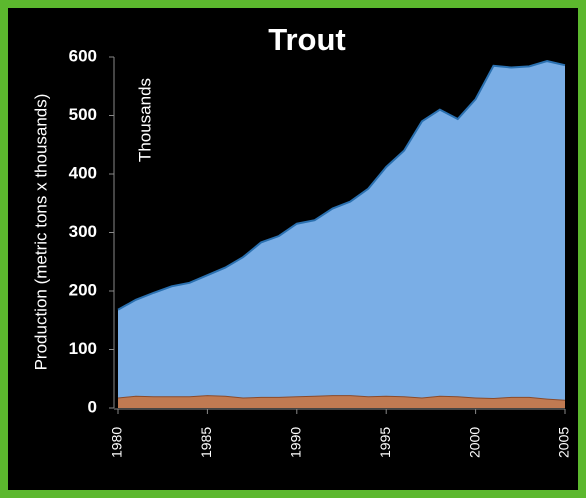  What do you see at coordinates (83, 55) in the screenshot?
I see `y-tick-label: 600` at bounding box center [83, 55].